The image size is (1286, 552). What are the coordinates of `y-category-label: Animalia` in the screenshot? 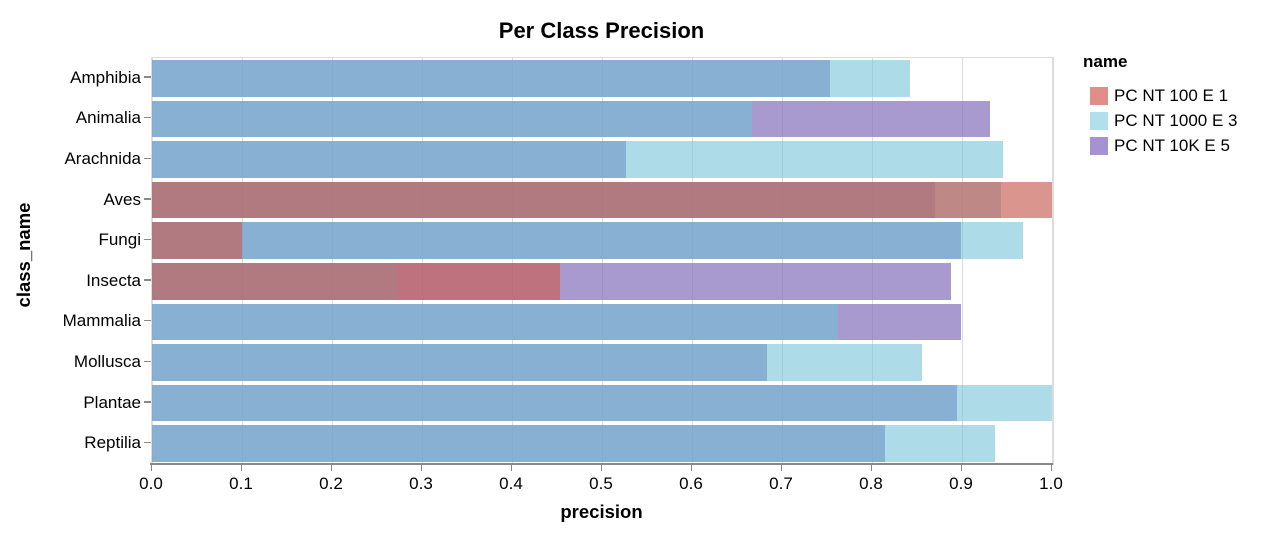 It's located at (108, 118).